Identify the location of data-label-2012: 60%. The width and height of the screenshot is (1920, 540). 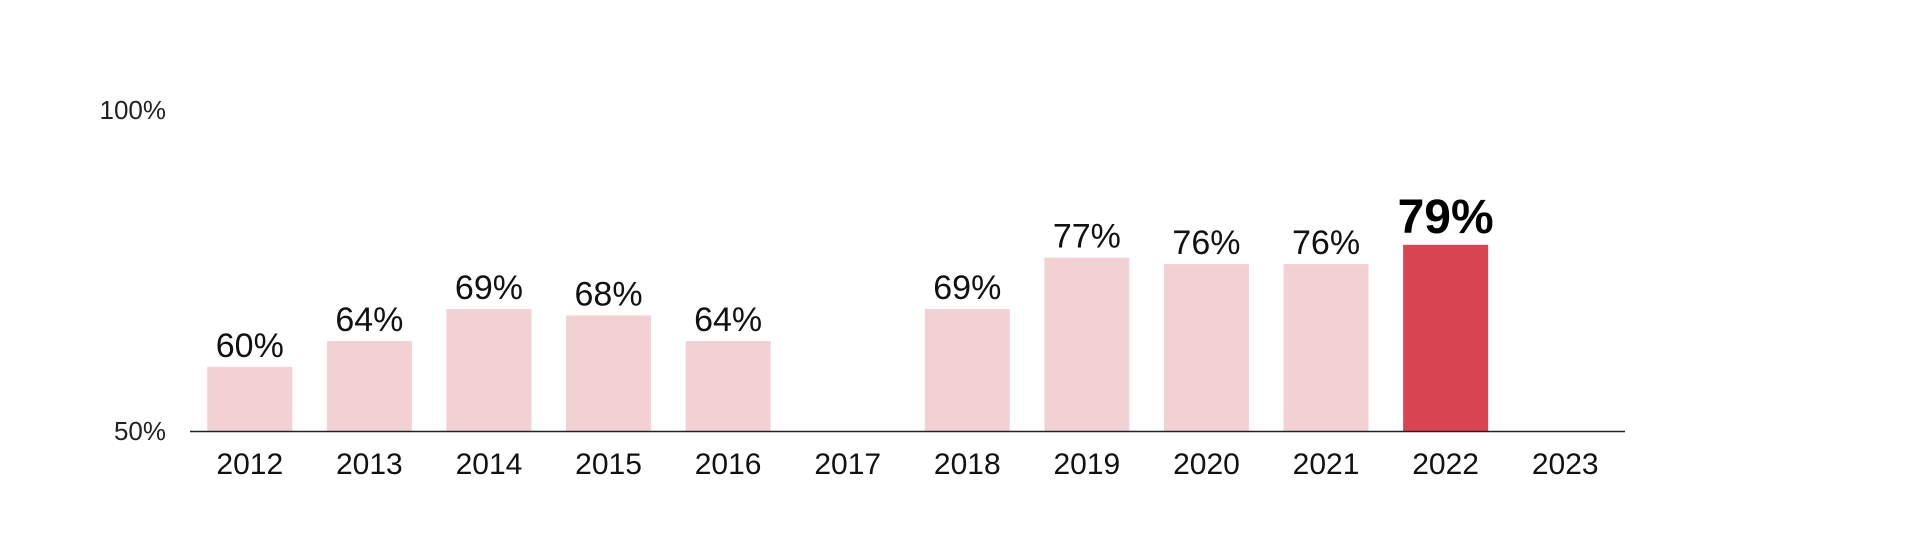
(250, 346).